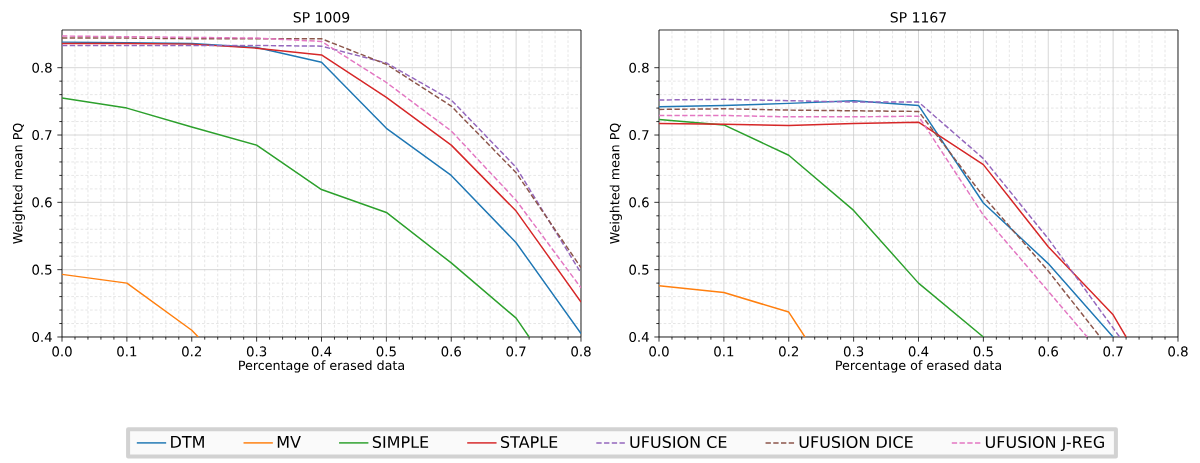  Describe the element at coordinates (856, 442) in the screenshot. I see `legend-label: UFUSION DICE` at that location.